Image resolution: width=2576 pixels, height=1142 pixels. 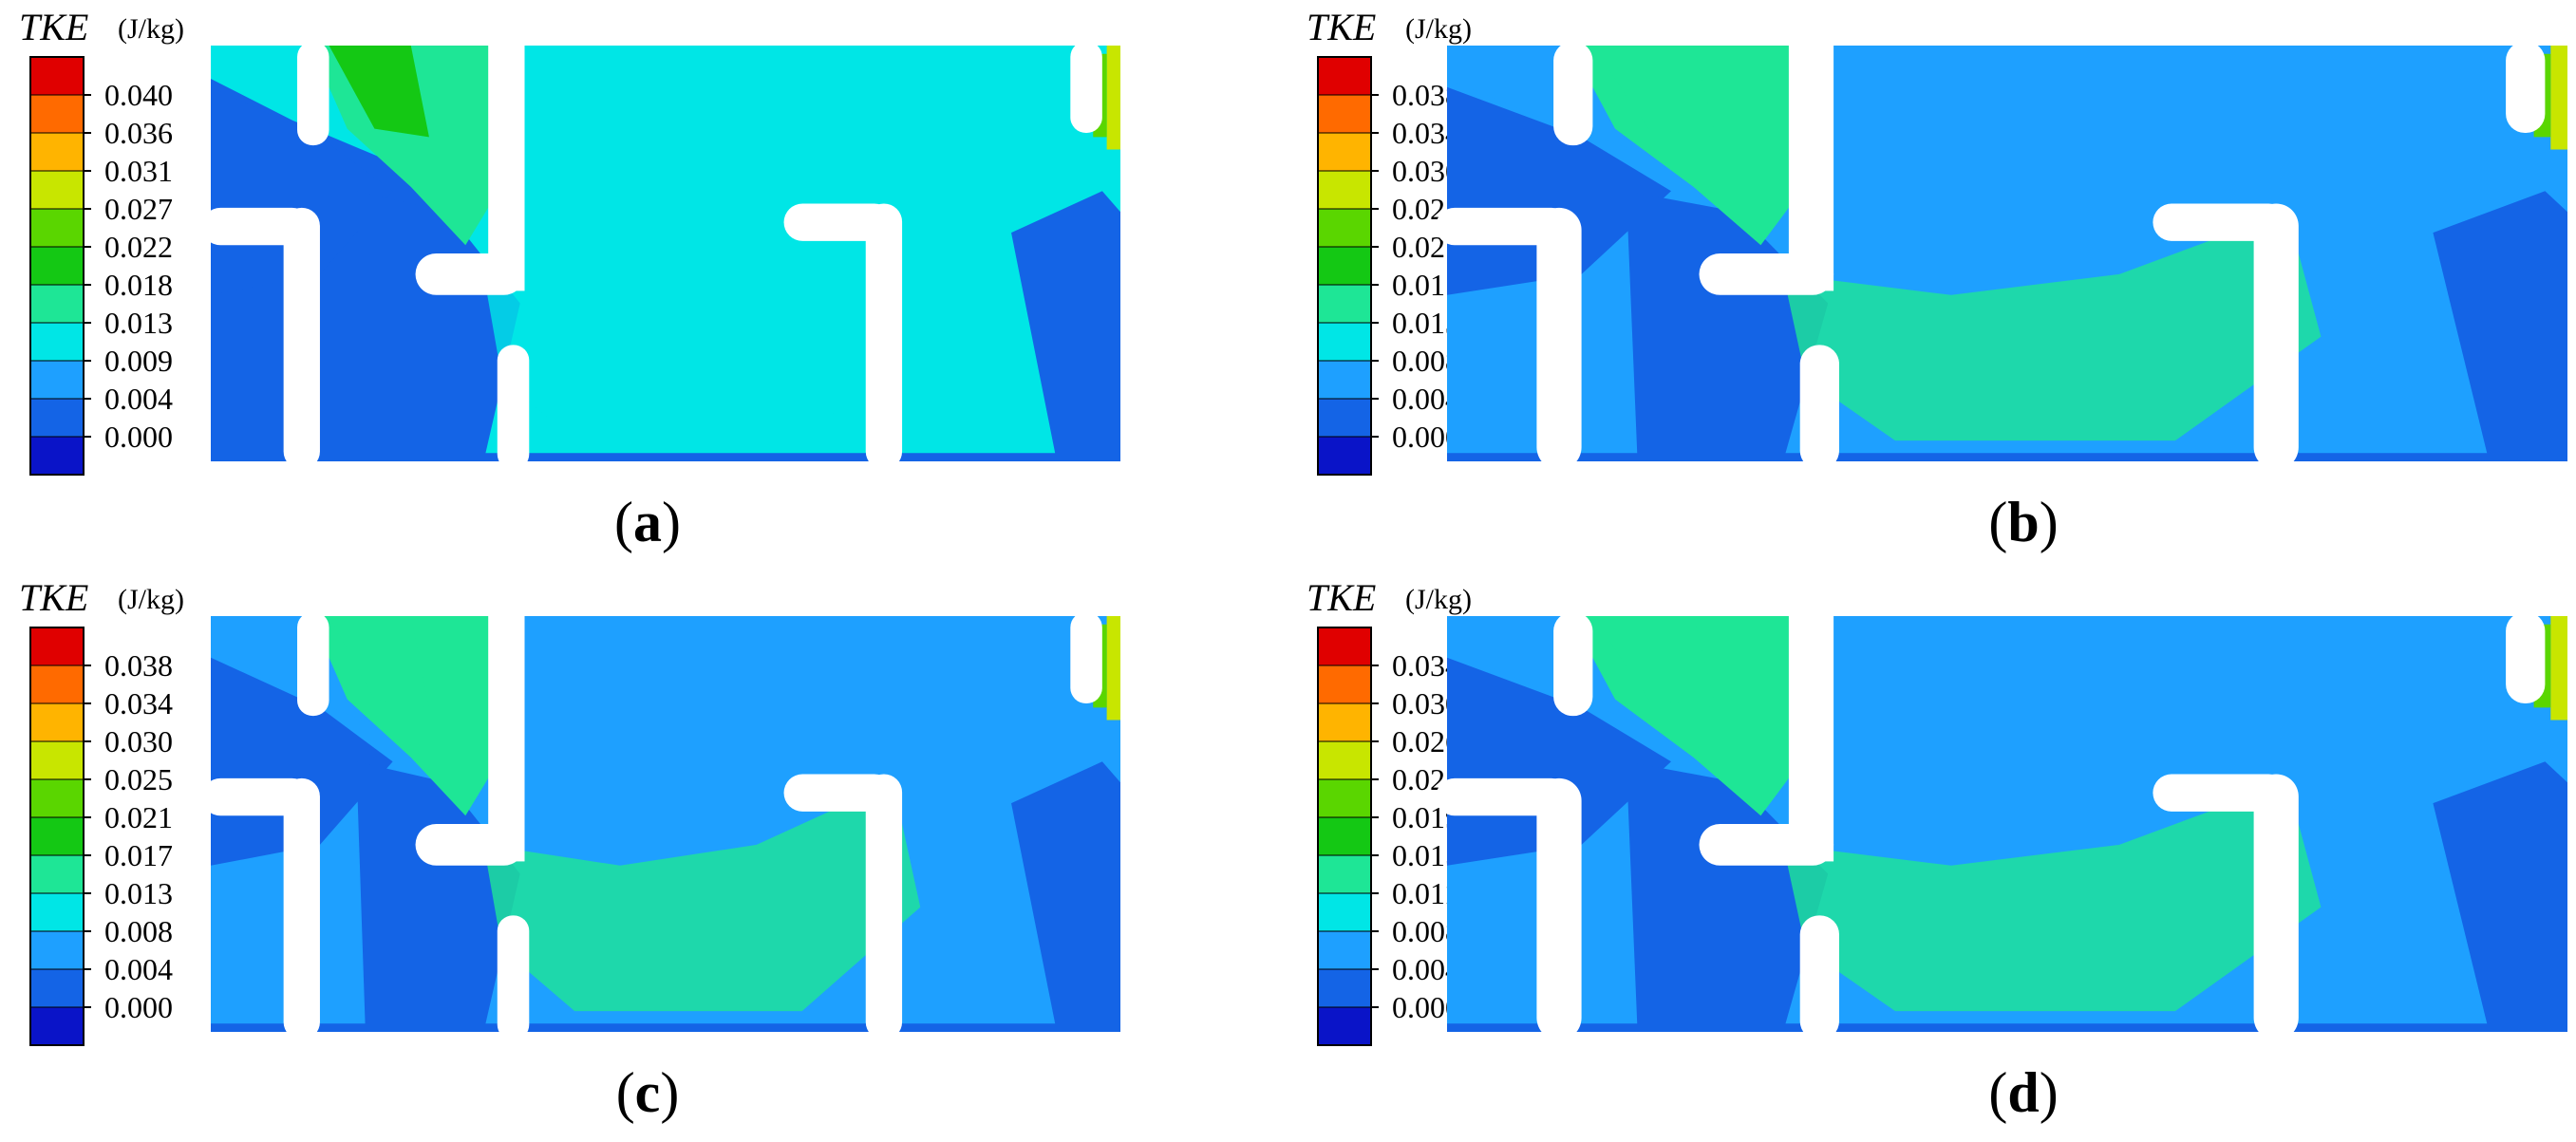 I want to click on caption-c: (c), so click(x=647, y=1092).